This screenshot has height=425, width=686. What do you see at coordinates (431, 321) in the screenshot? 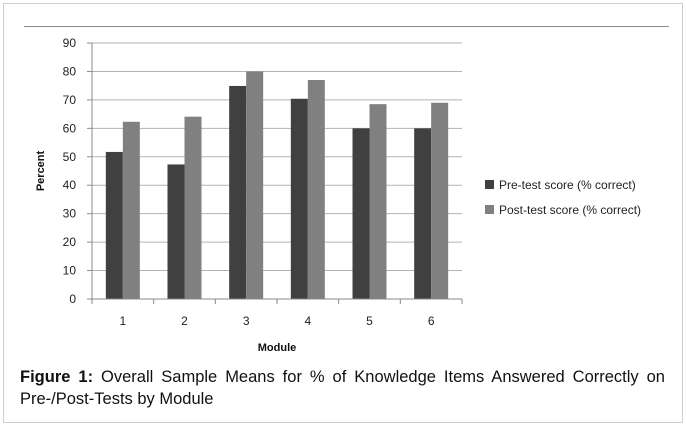
I see `x-tick-label: 6` at bounding box center [431, 321].